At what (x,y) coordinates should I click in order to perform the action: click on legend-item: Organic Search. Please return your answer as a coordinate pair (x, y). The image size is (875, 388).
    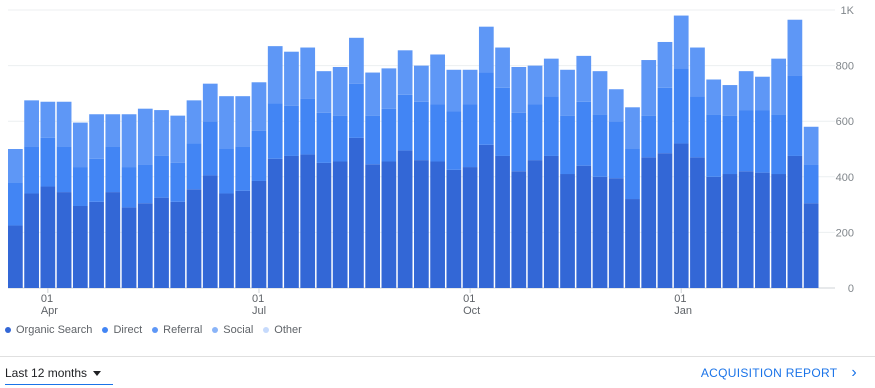
    Looking at the image, I should click on (48, 330).